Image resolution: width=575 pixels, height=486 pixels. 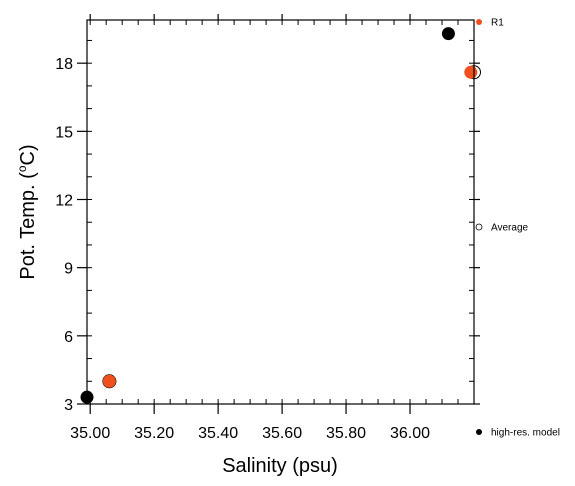 What do you see at coordinates (525, 433) in the screenshot?
I see `legend-label: high-res. model` at bounding box center [525, 433].